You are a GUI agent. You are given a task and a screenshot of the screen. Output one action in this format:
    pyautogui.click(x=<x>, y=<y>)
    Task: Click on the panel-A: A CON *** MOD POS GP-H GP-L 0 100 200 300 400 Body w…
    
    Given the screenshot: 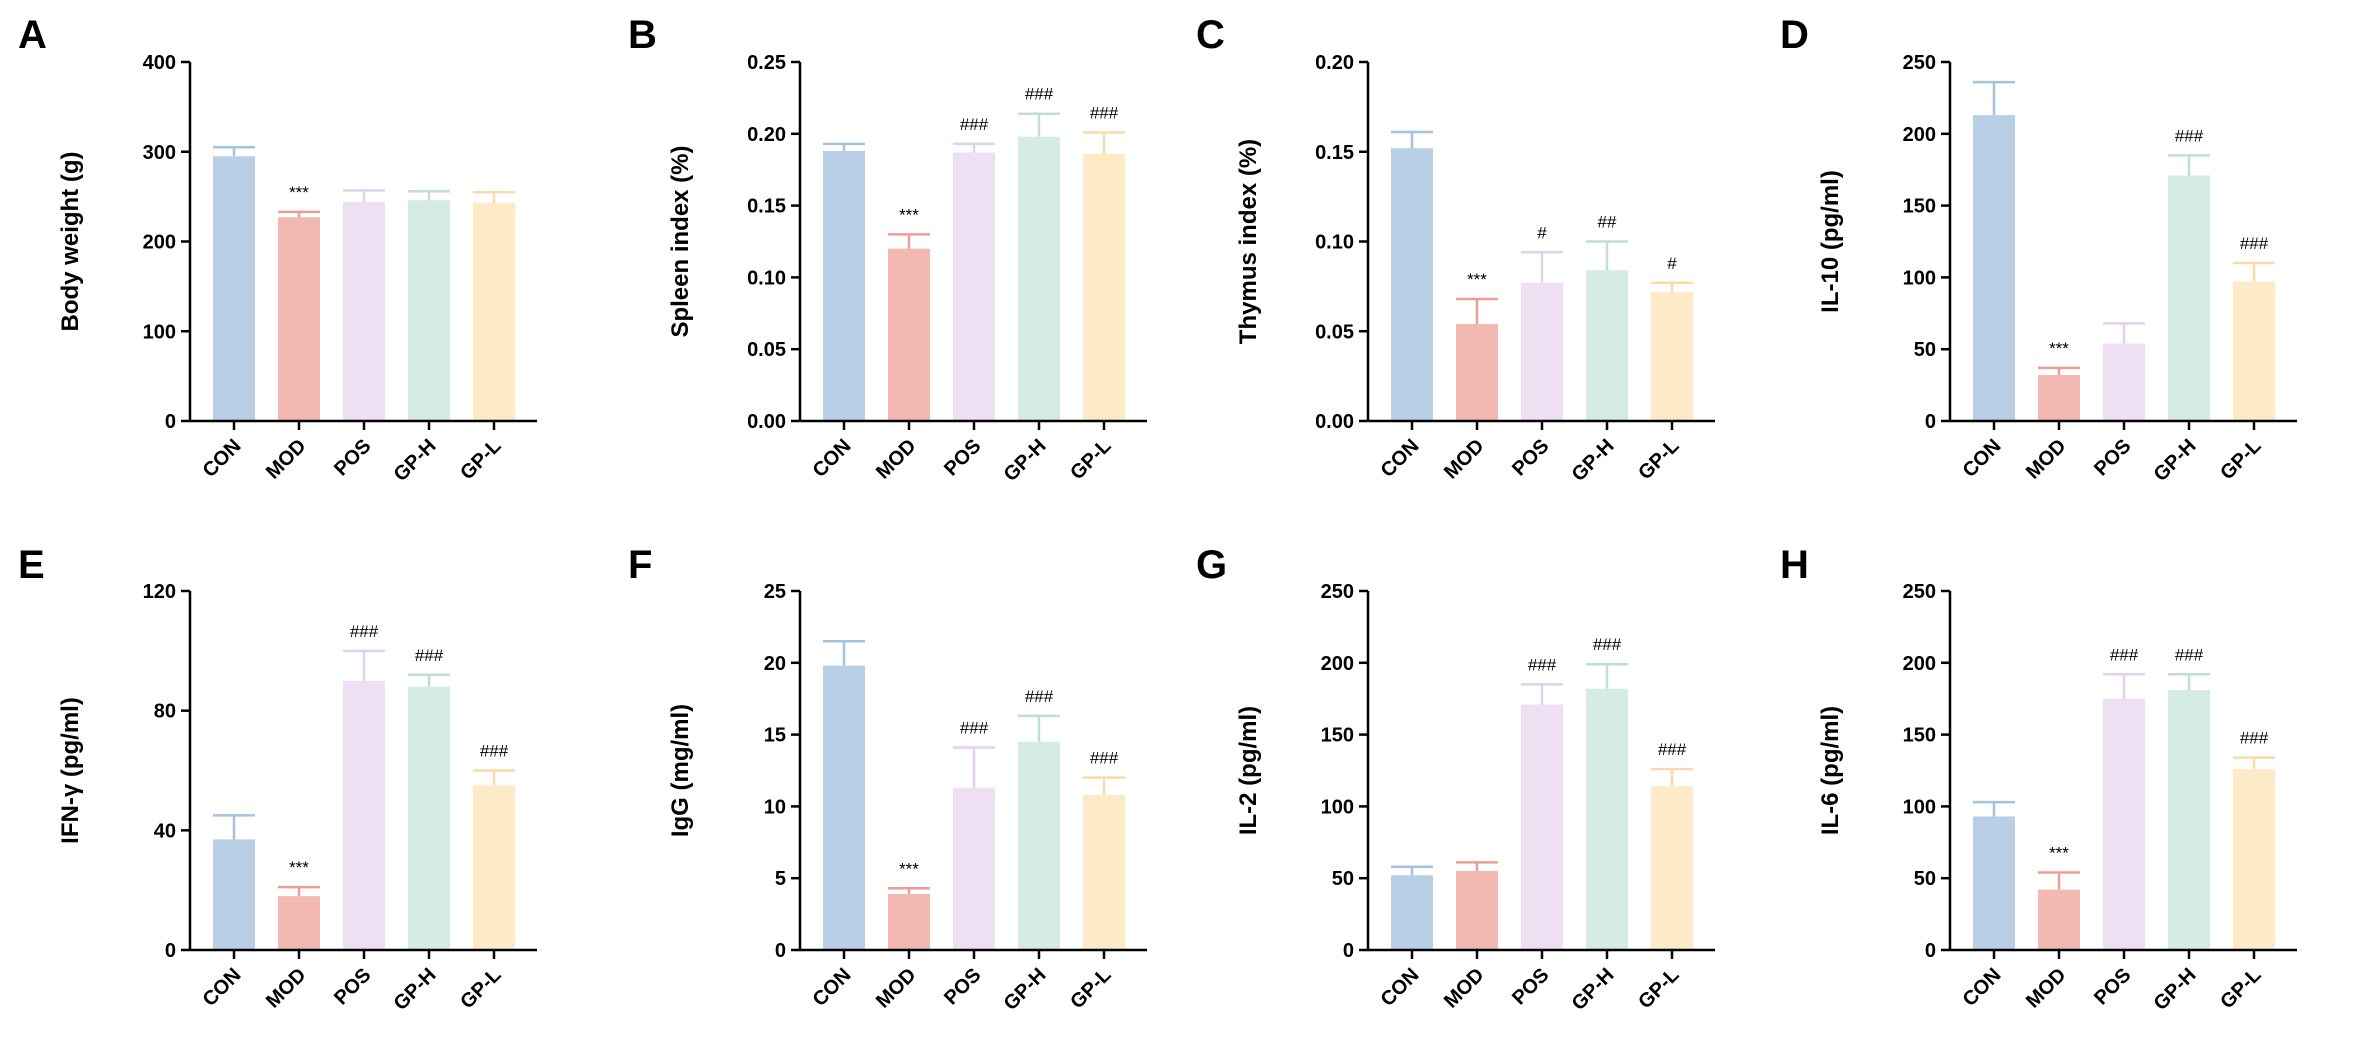 What is the action you would take?
    pyautogui.click(x=277, y=249)
    